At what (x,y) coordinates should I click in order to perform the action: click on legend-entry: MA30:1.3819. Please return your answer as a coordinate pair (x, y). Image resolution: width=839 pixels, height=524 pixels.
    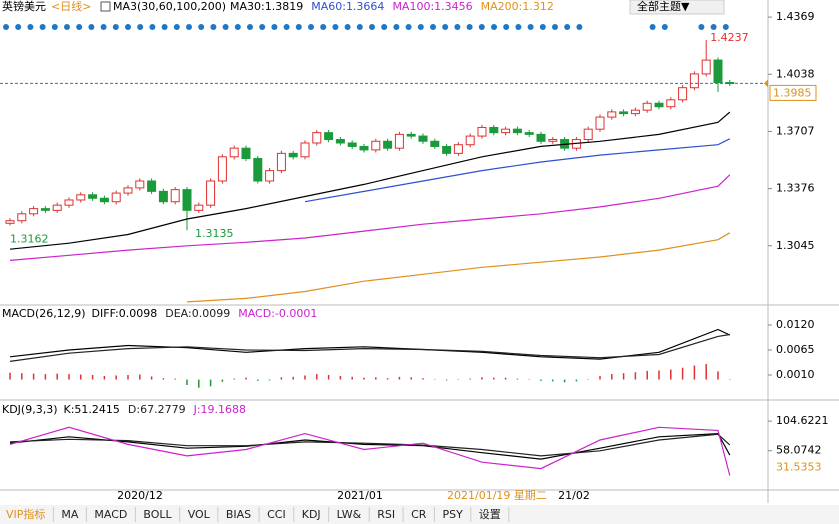
    Looking at the image, I should click on (266, 6).